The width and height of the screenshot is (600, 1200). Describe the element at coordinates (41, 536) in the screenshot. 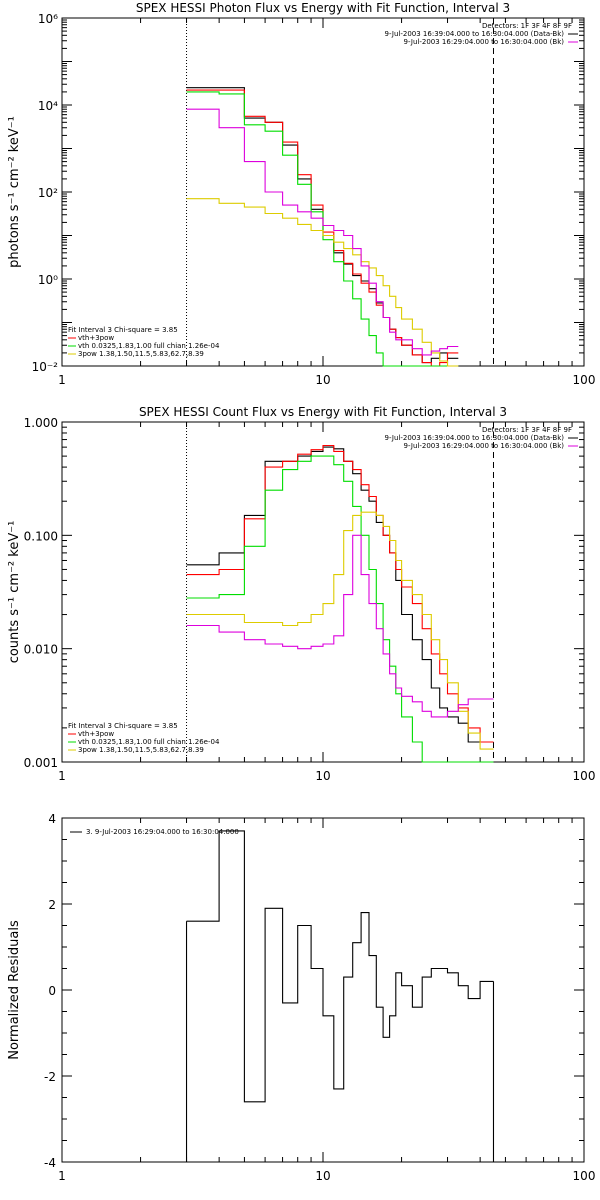

I see `y-tick-label: 0.100` at that location.